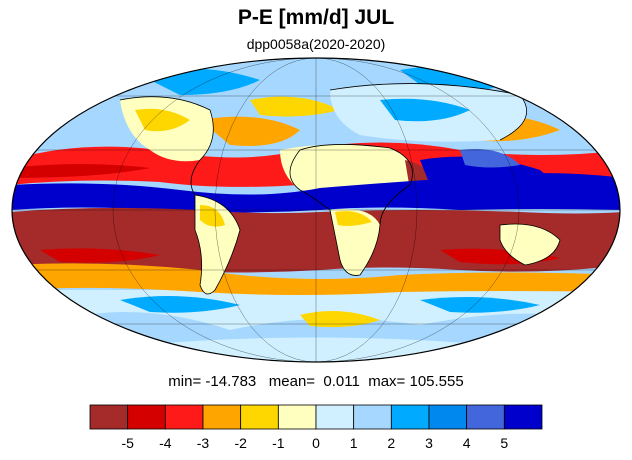 The height and width of the screenshot is (460, 632). I want to click on asian-monsoon, so click(484, 178).